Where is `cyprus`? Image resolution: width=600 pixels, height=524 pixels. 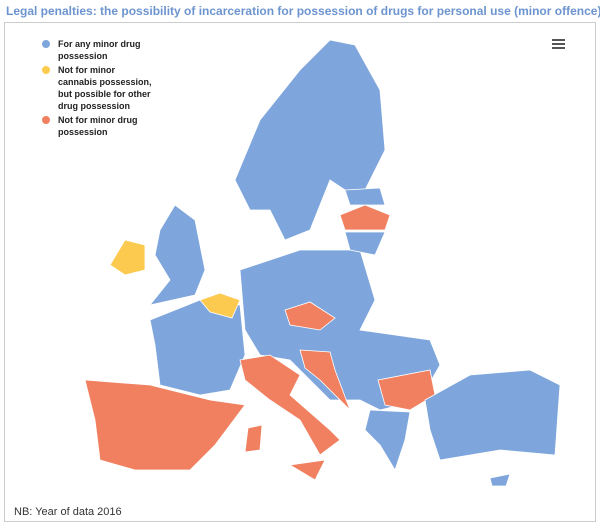 cyprus is located at coordinates (500, 480).